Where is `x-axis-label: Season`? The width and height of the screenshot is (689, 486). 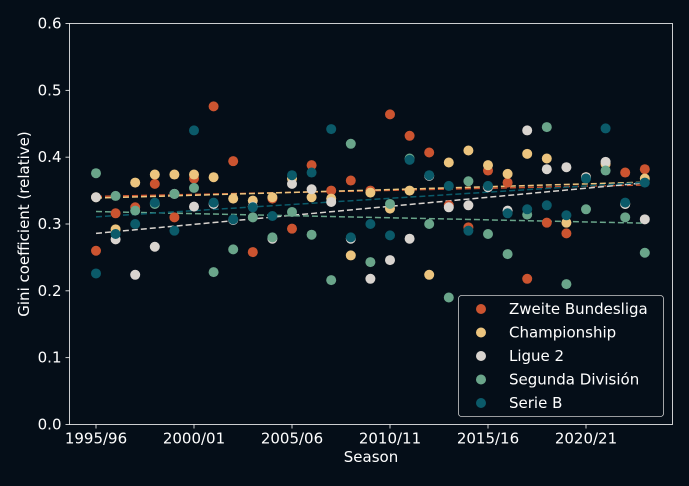
x-axis-label: Season is located at coordinates (371, 457).